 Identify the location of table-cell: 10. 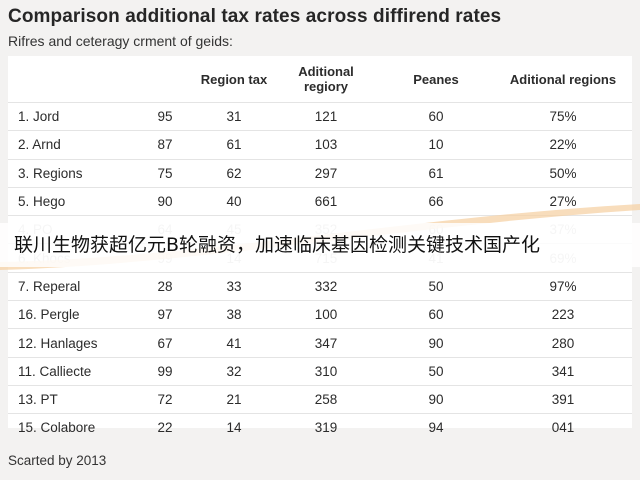
(436, 145).